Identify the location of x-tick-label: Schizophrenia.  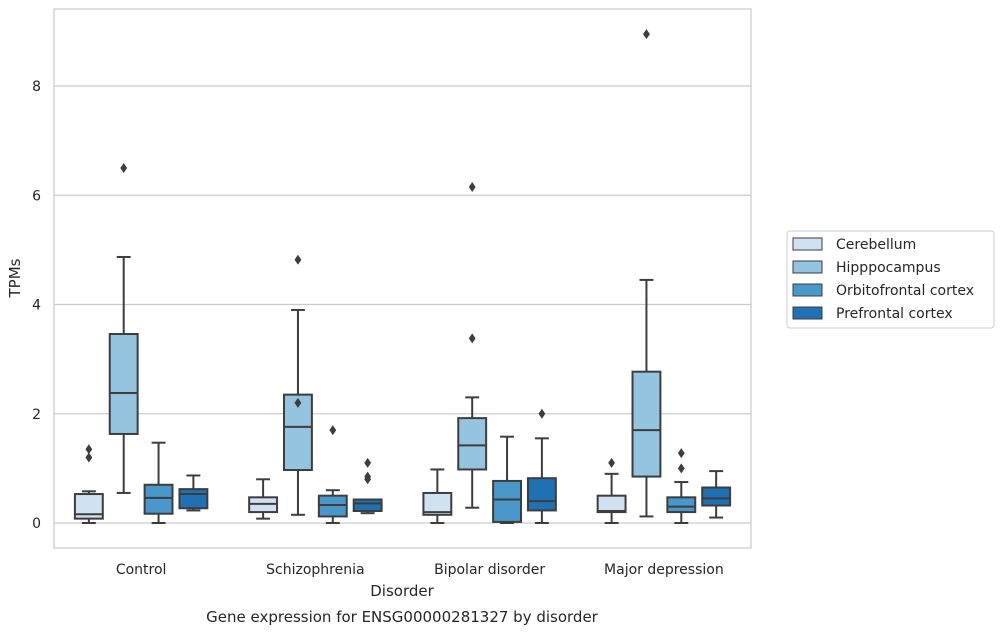
(315, 570).